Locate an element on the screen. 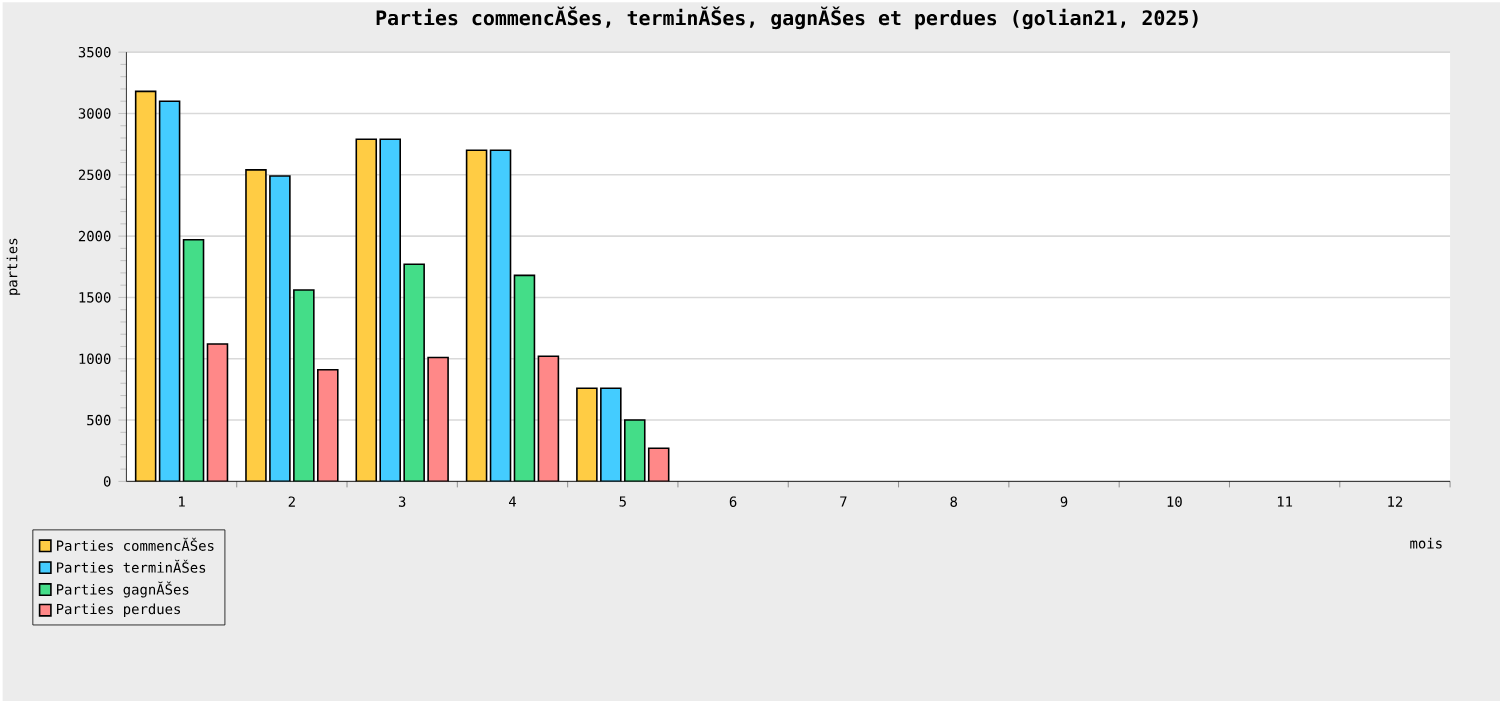 The image size is (1500, 702). chart-title: Parties commencĂŠes, terminĂŠes, gagnĂŠes et perdues (golian21, 2025) is located at coordinates (787, 18).